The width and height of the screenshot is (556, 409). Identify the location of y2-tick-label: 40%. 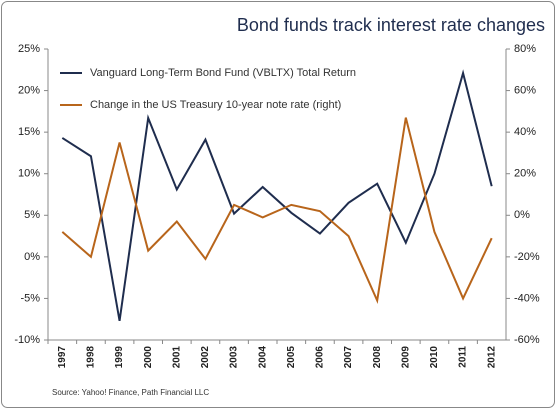
(525, 132).